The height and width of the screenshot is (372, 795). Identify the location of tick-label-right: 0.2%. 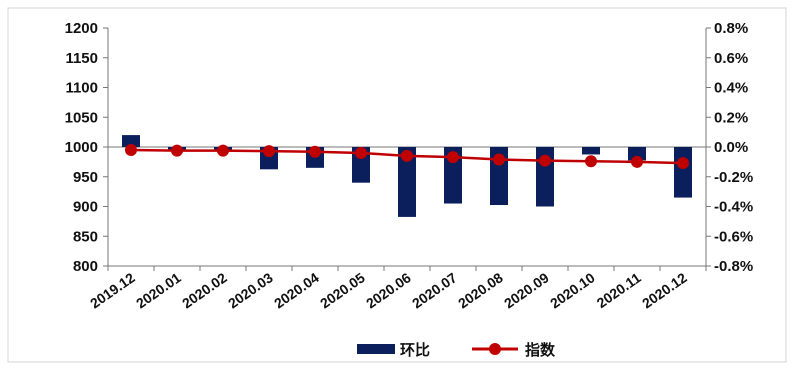
(731, 117).